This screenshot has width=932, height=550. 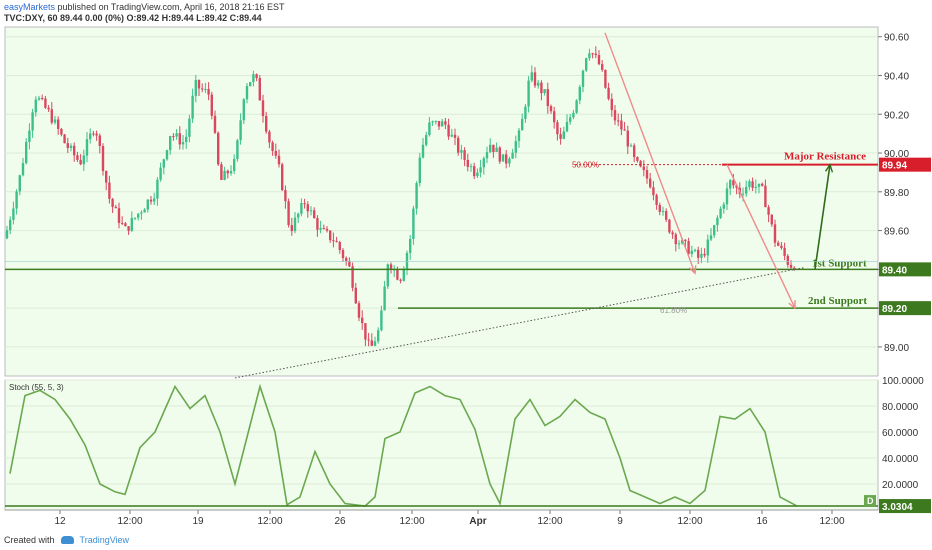 What do you see at coordinates (67, 540) in the screenshot?
I see `tradingview-logo-icon` at bounding box center [67, 540].